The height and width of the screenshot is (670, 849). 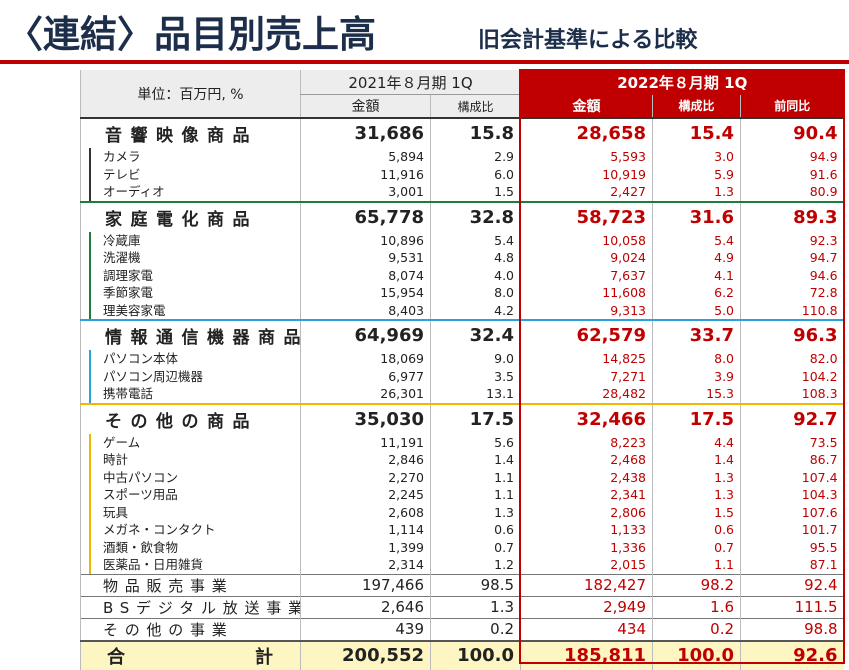 What do you see at coordinates (194, 174) in the screenshot?
I see `item-label: テレビ` at bounding box center [194, 174].